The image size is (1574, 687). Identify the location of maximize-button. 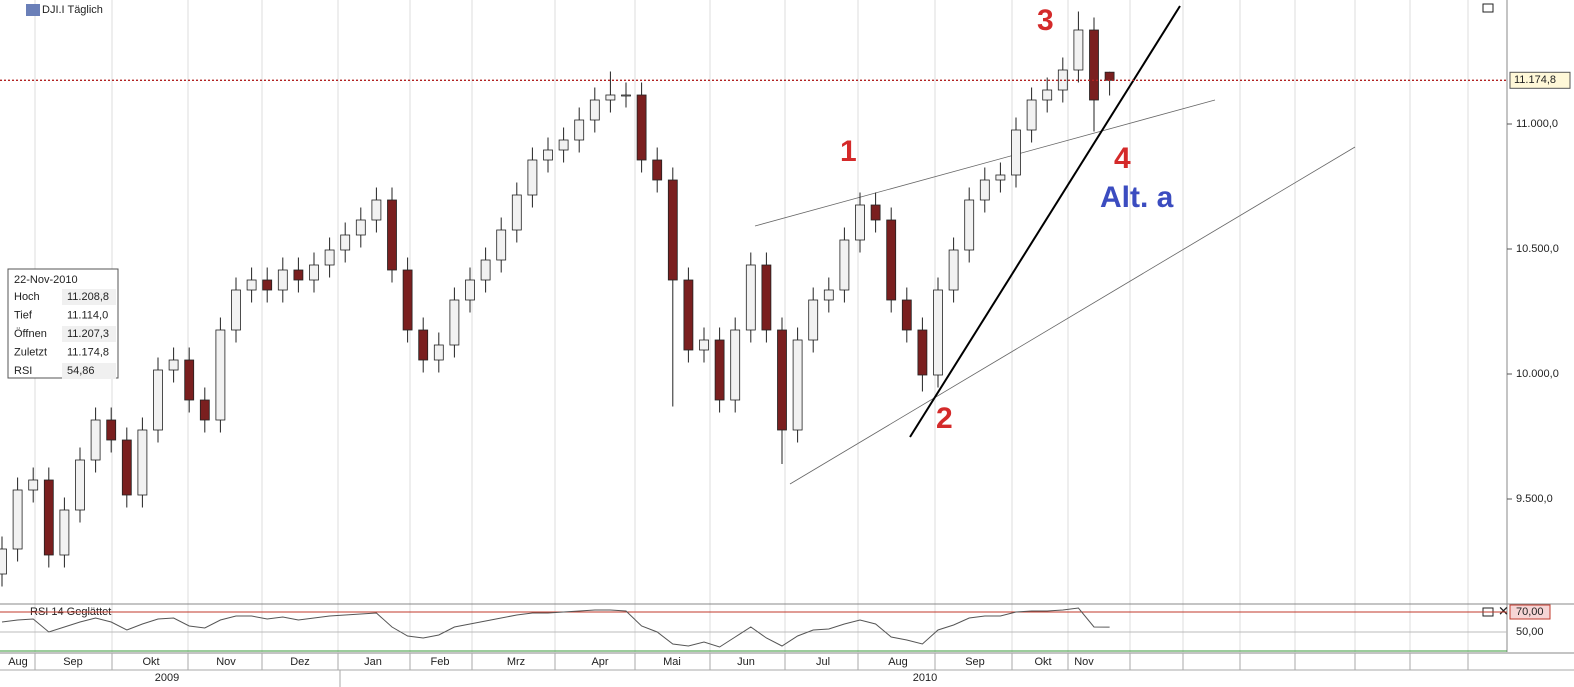
(1488, 8).